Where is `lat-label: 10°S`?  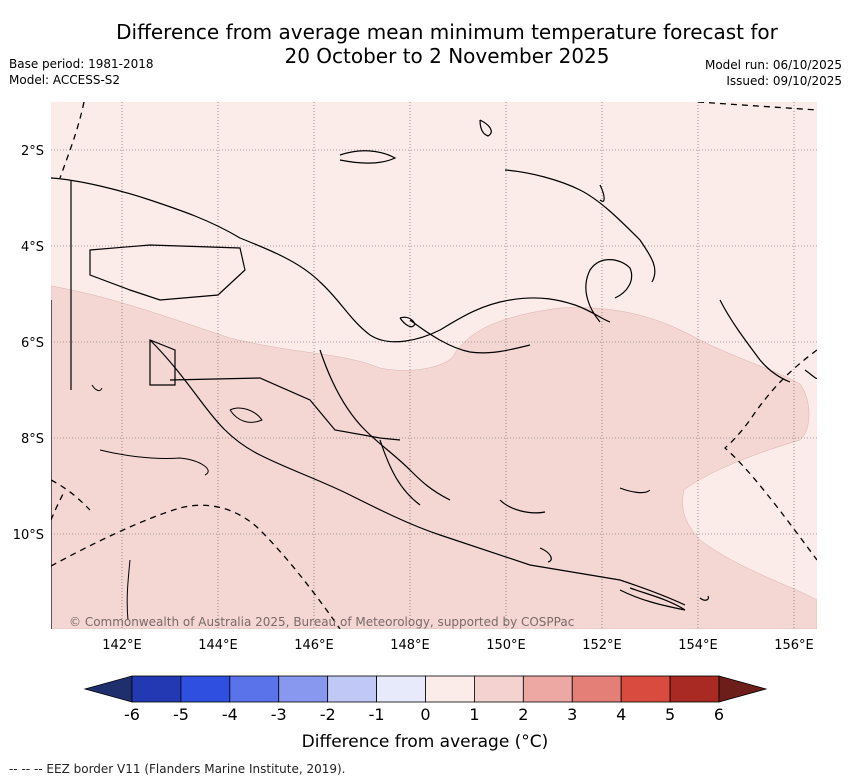 lat-label: 10°S is located at coordinates (28, 535).